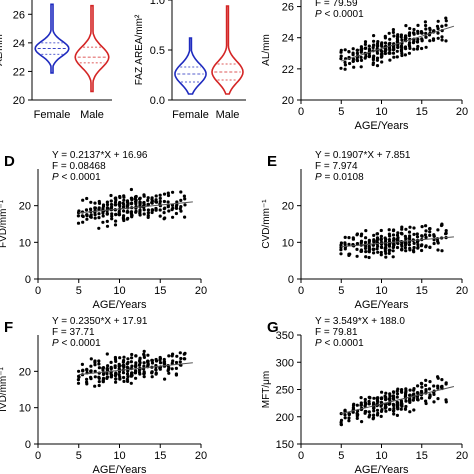  What do you see at coordinates (285, 336) in the screenshot?
I see `y-tick-label: 350` at bounding box center [285, 336].